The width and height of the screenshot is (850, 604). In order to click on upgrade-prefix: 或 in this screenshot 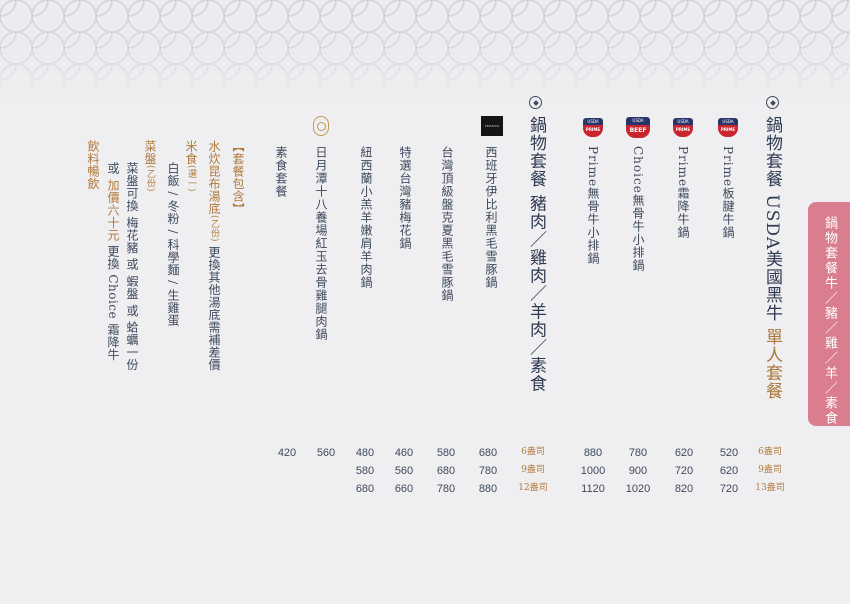, I will do `click(113, 168)`.